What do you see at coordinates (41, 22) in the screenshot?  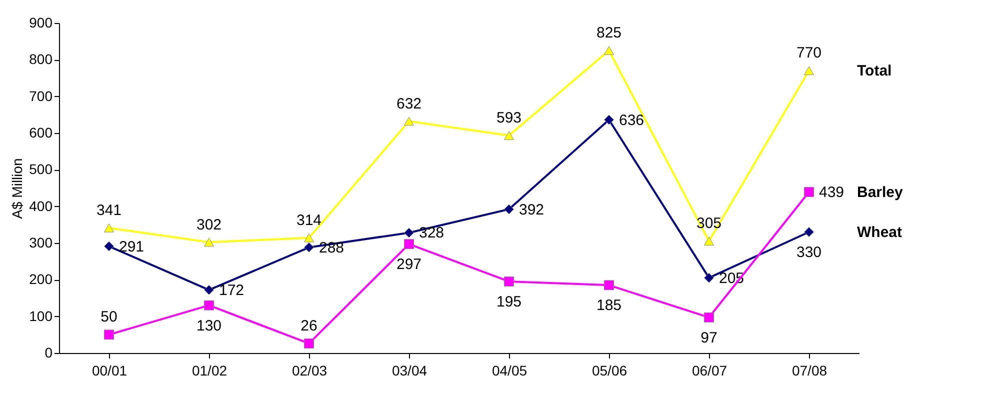 I see `y-tick-label: 900` at bounding box center [41, 22].